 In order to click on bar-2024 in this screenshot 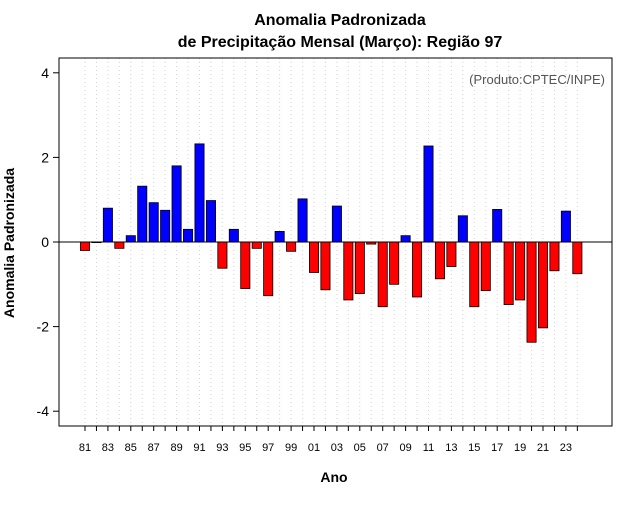, I will do `click(577, 258)`.